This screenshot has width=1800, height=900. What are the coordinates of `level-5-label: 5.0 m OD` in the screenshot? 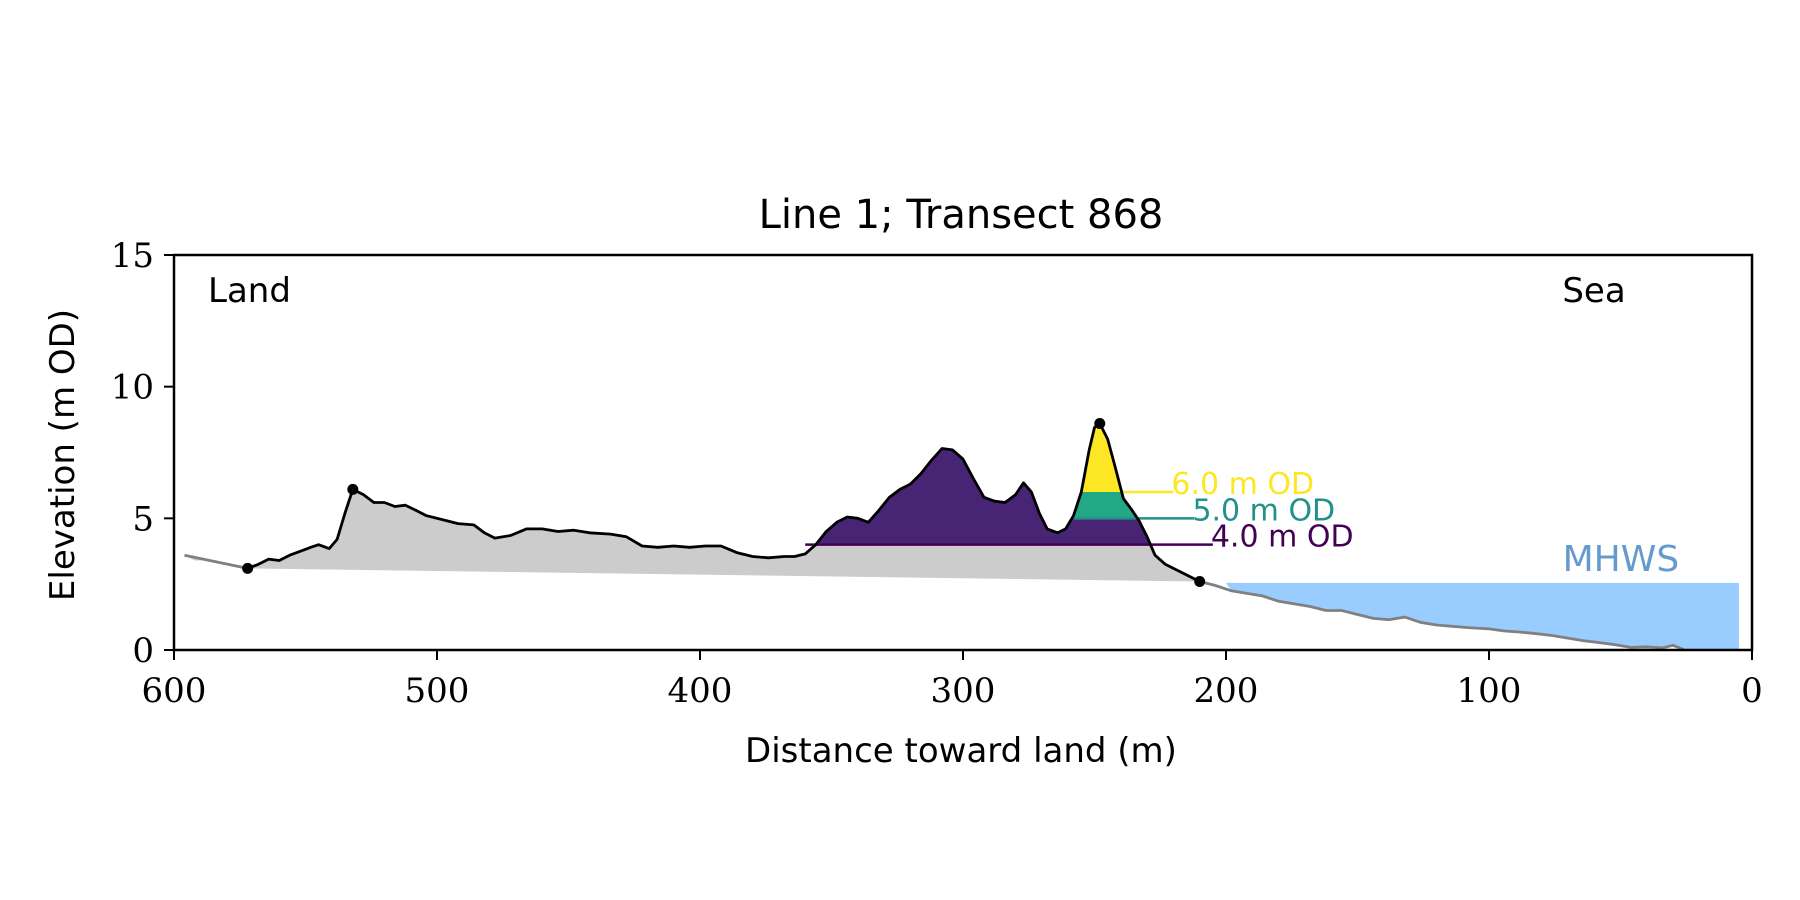 It's located at (1263, 510).